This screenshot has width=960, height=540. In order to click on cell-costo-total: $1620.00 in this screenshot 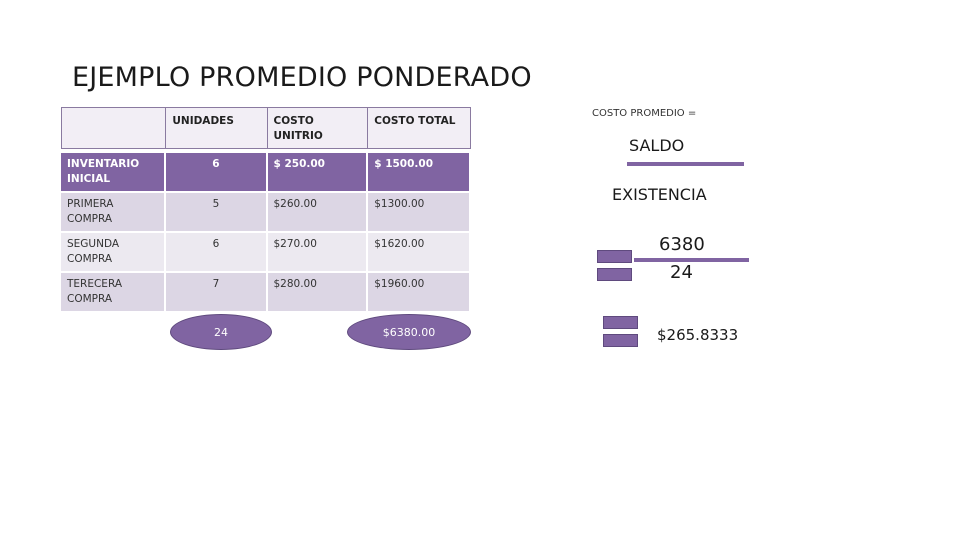, I will do `click(419, 253)`.